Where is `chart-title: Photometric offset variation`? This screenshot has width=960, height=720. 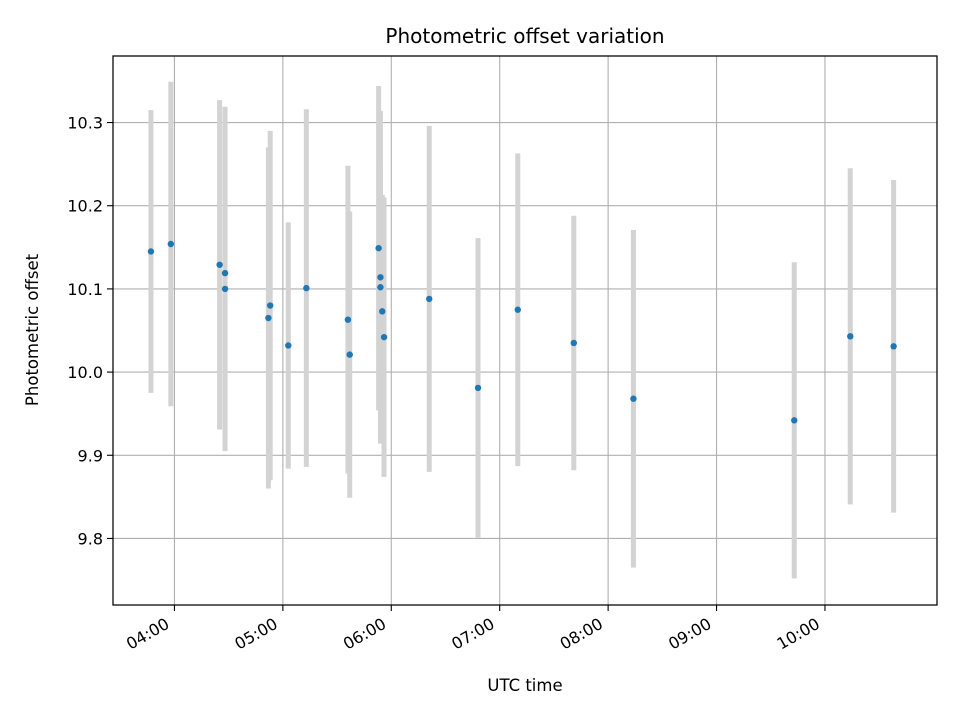 chart-title: Photometric offset variation is located at coordinates (524, 36).